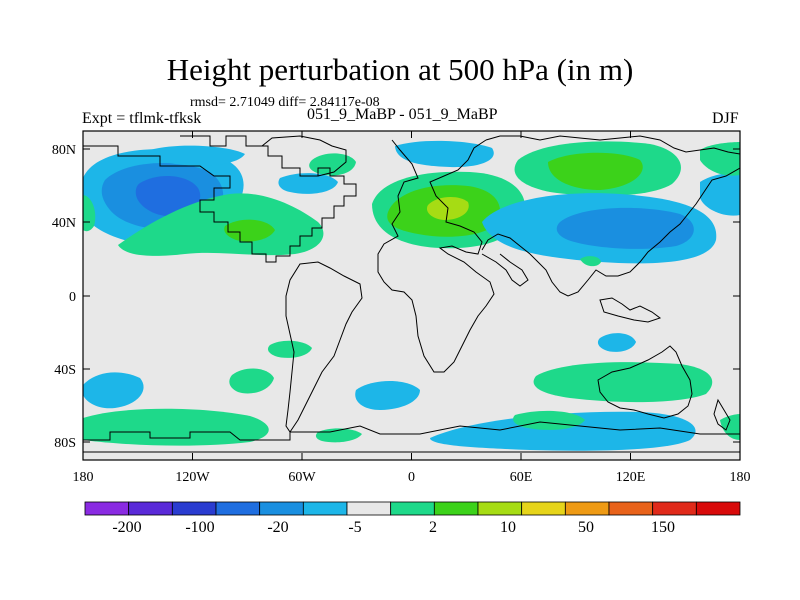 The image size is (800, 600). What do you see at coordinates (251, 381) in the screenshot?
I see `contour-south-pacific-green` at bounding box center [251, 381].